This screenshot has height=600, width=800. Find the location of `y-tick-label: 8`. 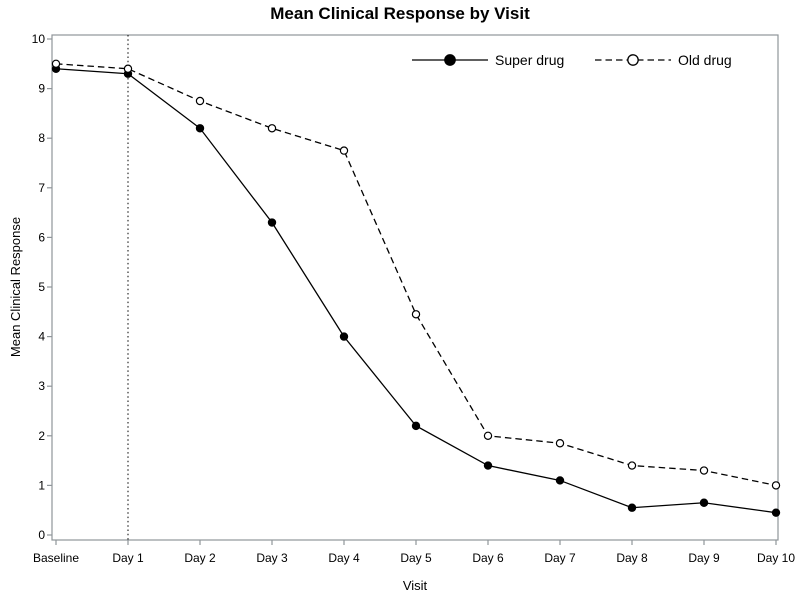

y-tick-label: 8 is located at coordinates (41, 138).